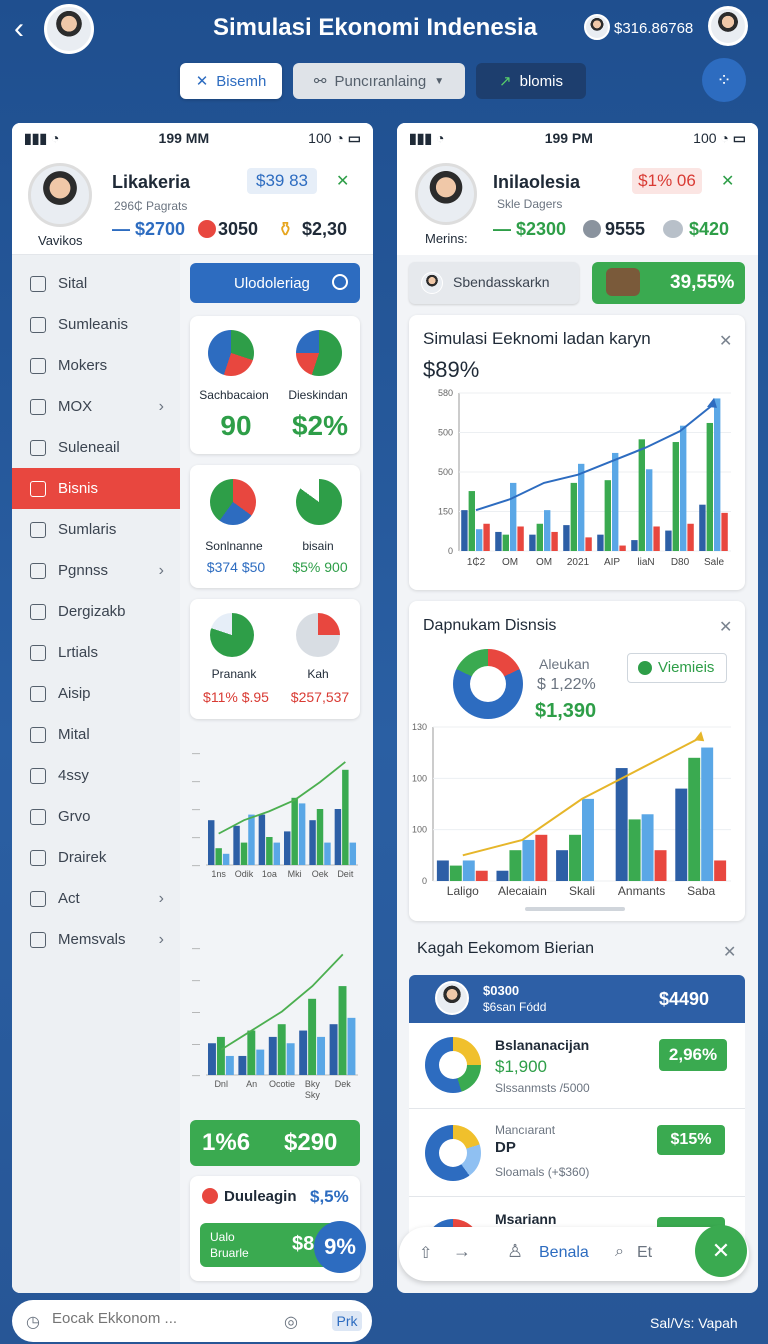 This screenshot has height=1344, width=768. What do you see at coordinates (575, 909) in the screenshot?
I see `scroll-indicator` at bounding box center [575, 909].